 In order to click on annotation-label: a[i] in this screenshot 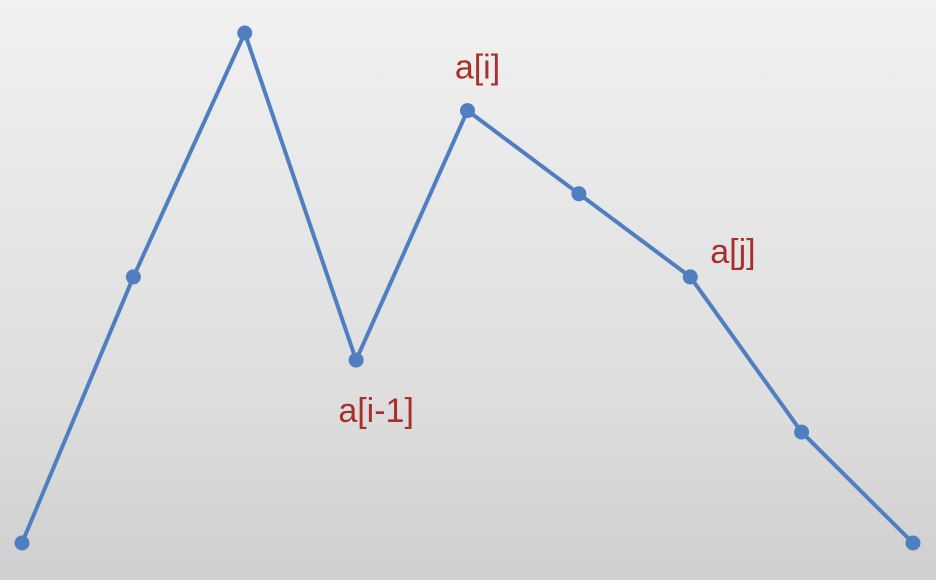, I will do `click(477, 68)`.